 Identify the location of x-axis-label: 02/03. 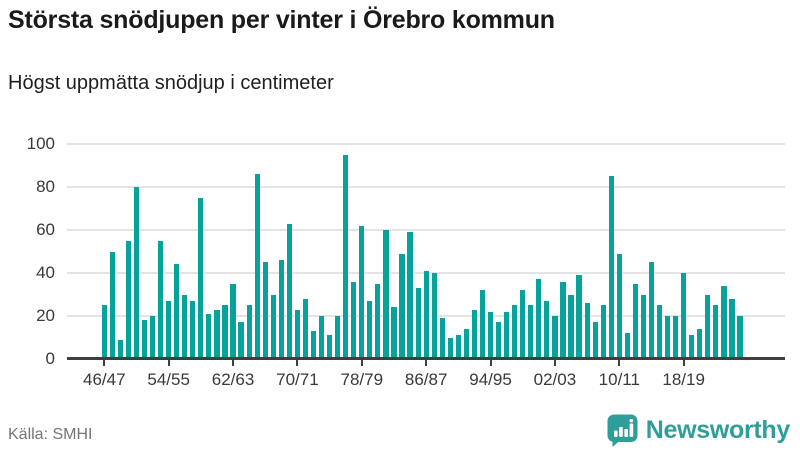
(555, 379).